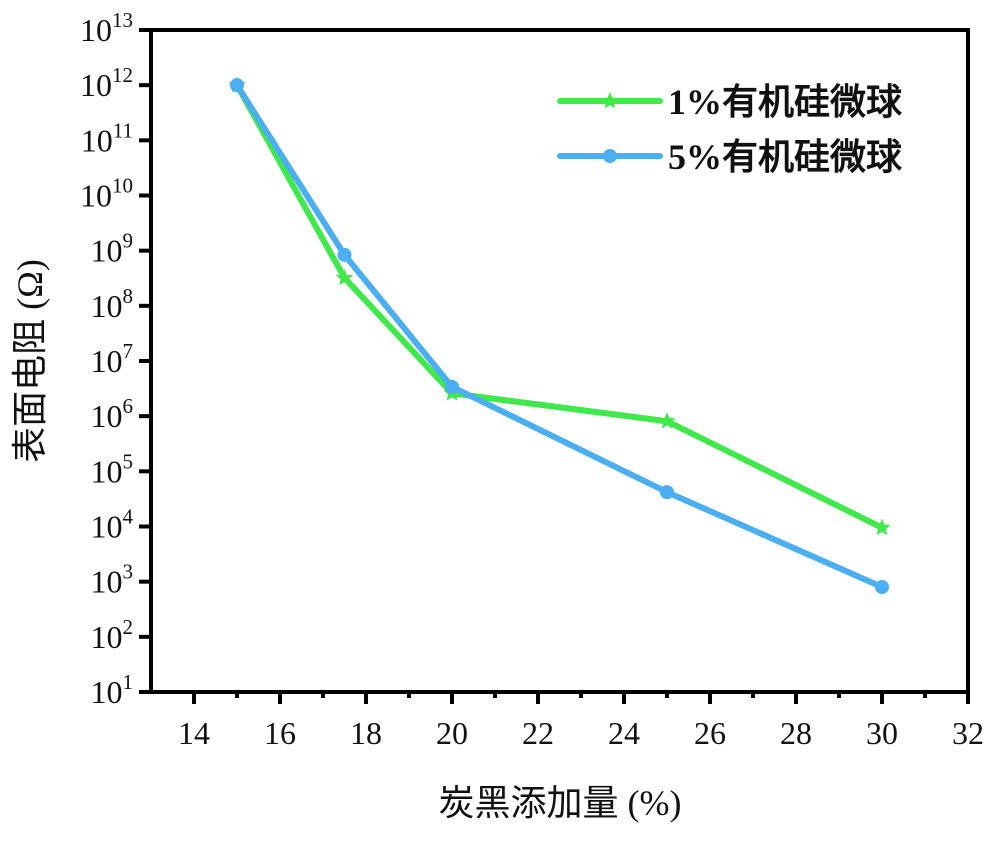 This screenshot has height=842, width=1000. I want to click on y-tick-label: 10³, so click(112, 580).